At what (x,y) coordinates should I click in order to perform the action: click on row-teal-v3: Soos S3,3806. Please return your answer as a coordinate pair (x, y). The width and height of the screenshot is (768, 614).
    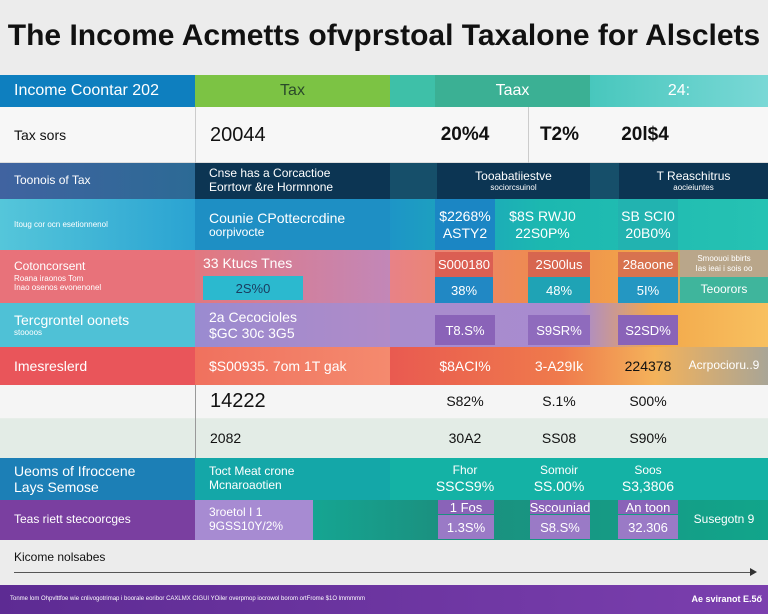
    Looking at the image, I should click on (648, 479).